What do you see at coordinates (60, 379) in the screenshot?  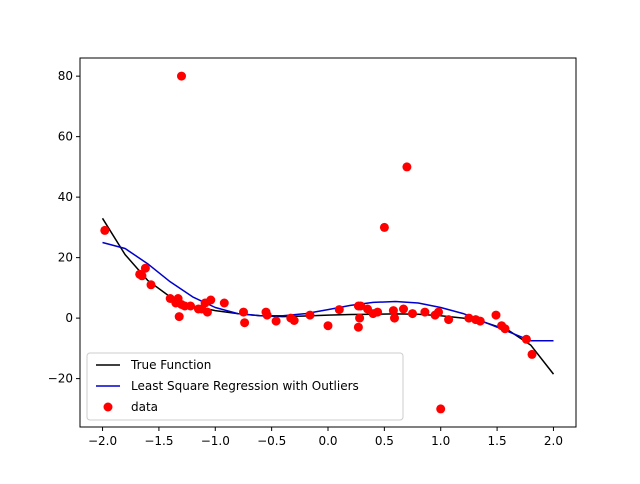 I see `y-tick-label: −20` at bounding box center [60, 379].